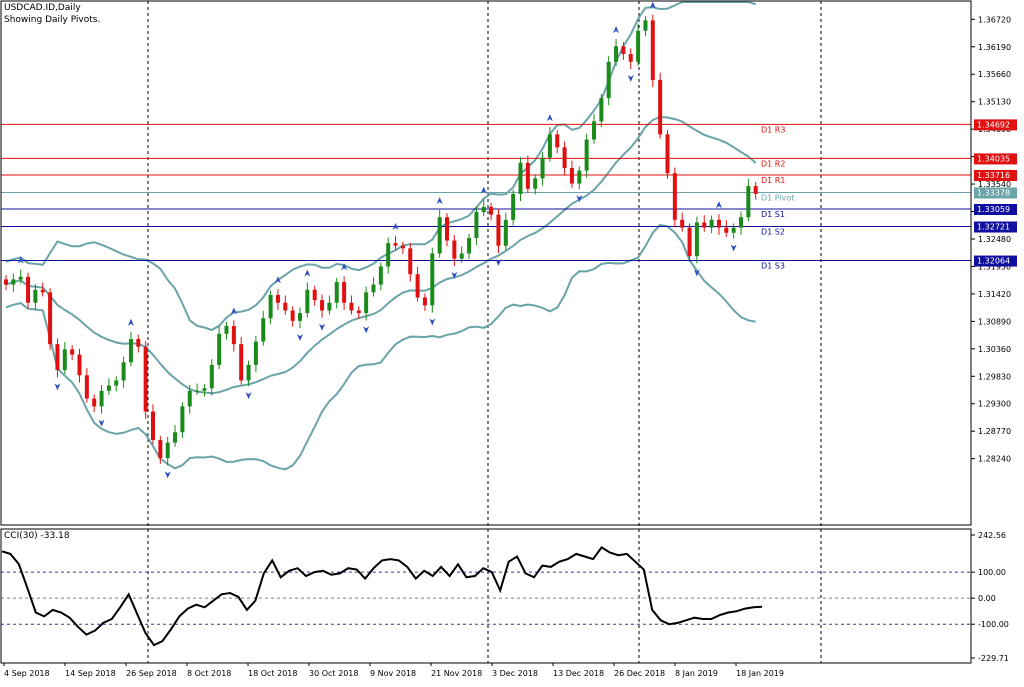  Describe the element at coordinates (993, 209) in the screenshot. I see `pivot-value-label: 1.33059` at that location.